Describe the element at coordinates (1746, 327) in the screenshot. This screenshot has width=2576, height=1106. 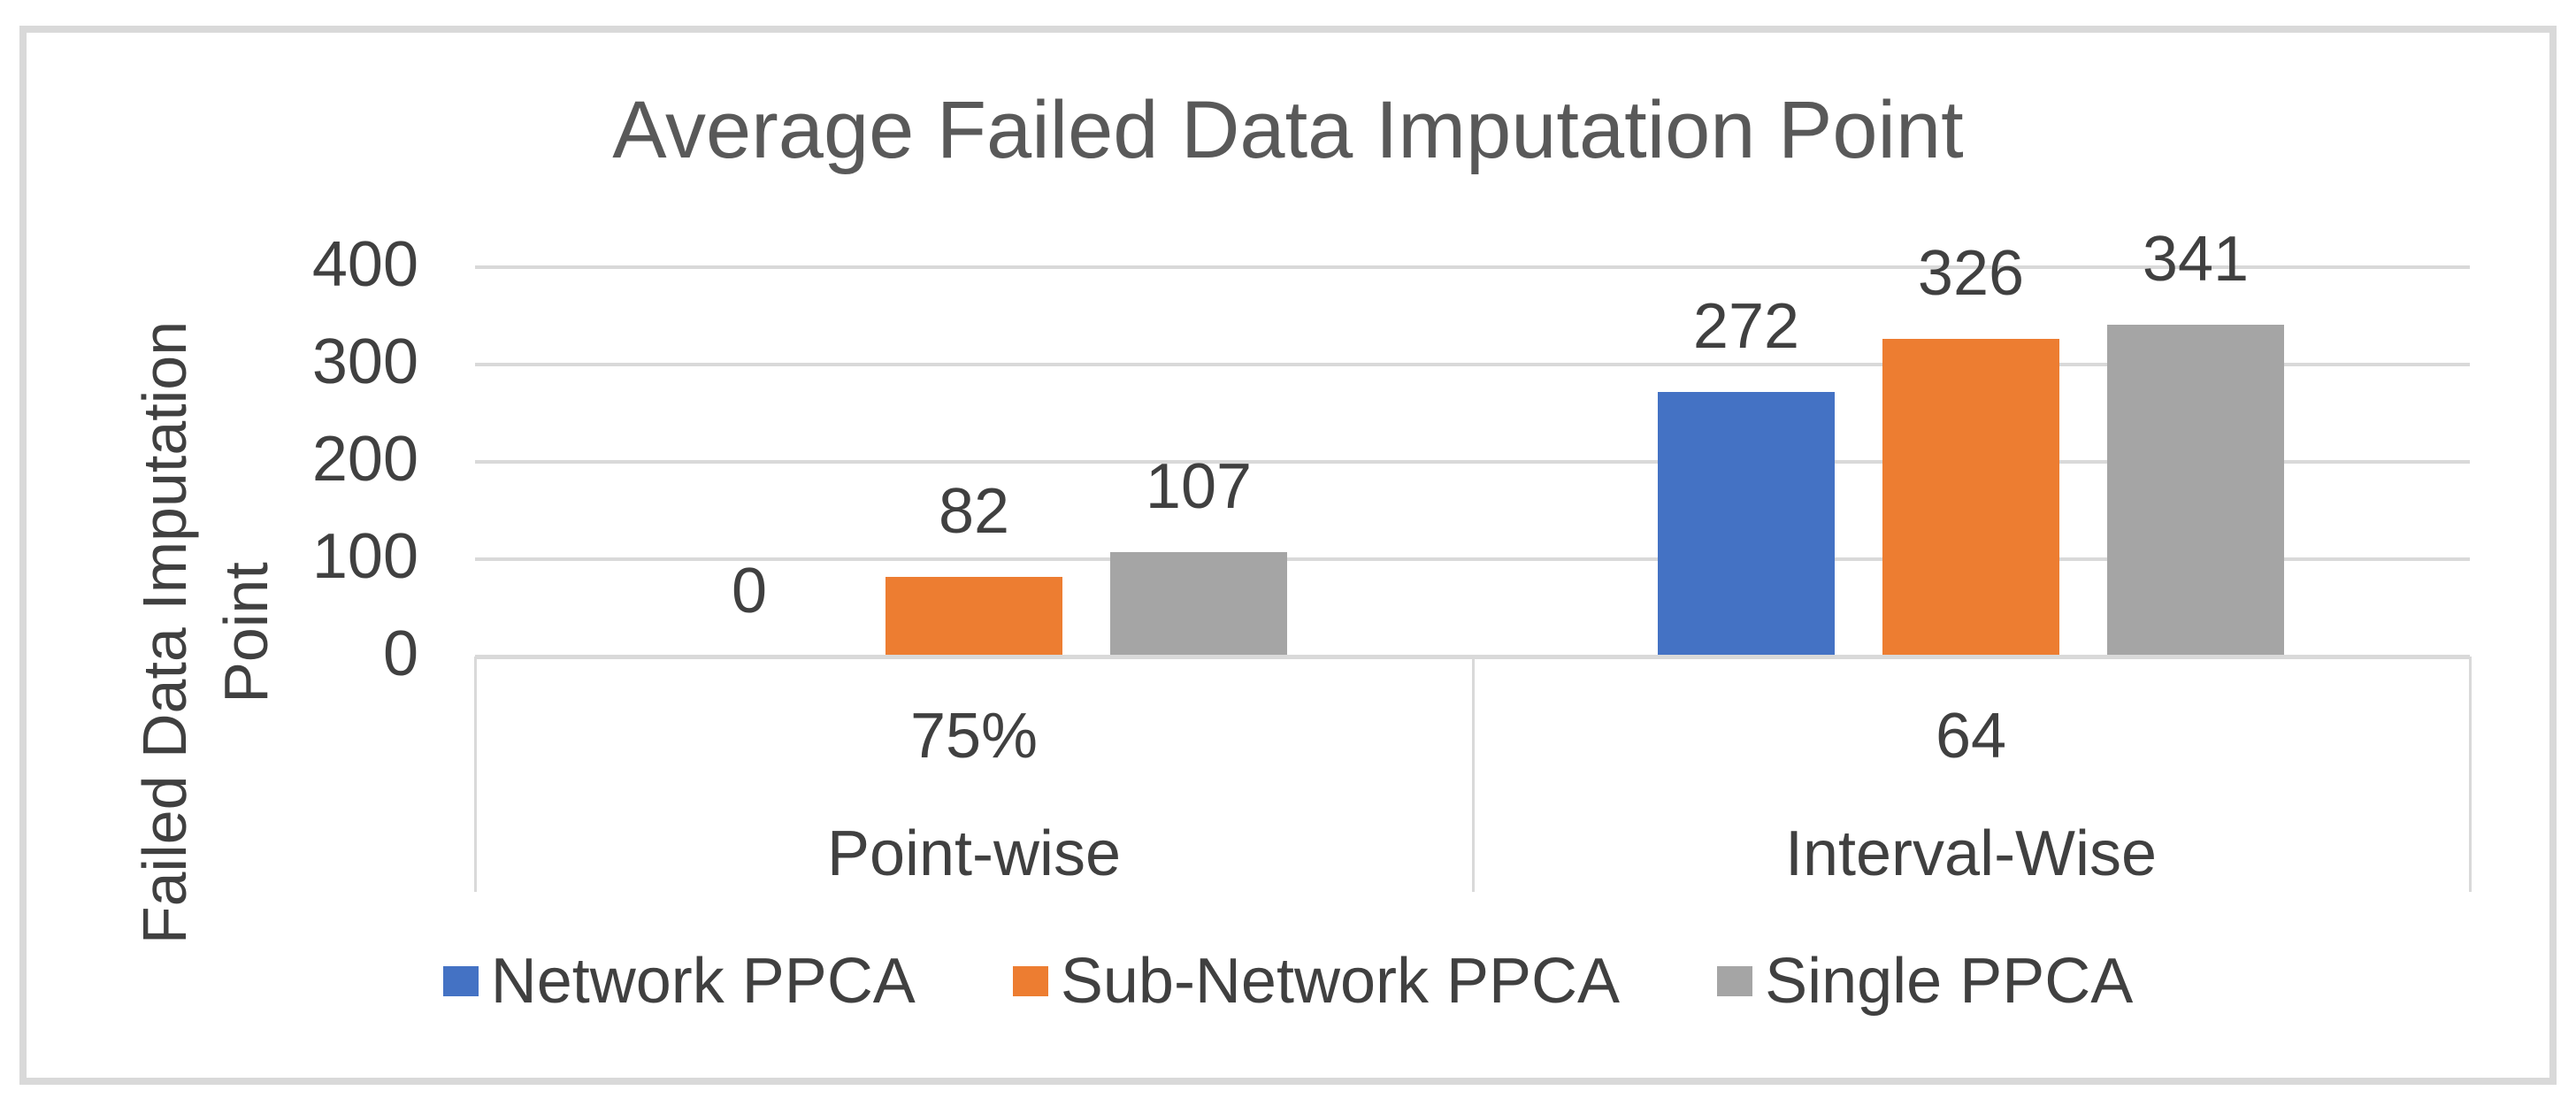
I see `bar-data-label: 272` at that location.